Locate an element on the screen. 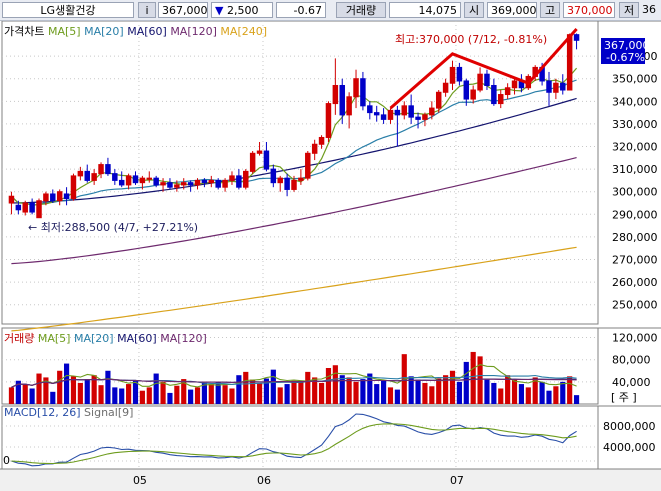 This screenshot has width=661, height=491. macd-legend: MACD[12, 26] Signal[9] is located at coordinates (68, 412).